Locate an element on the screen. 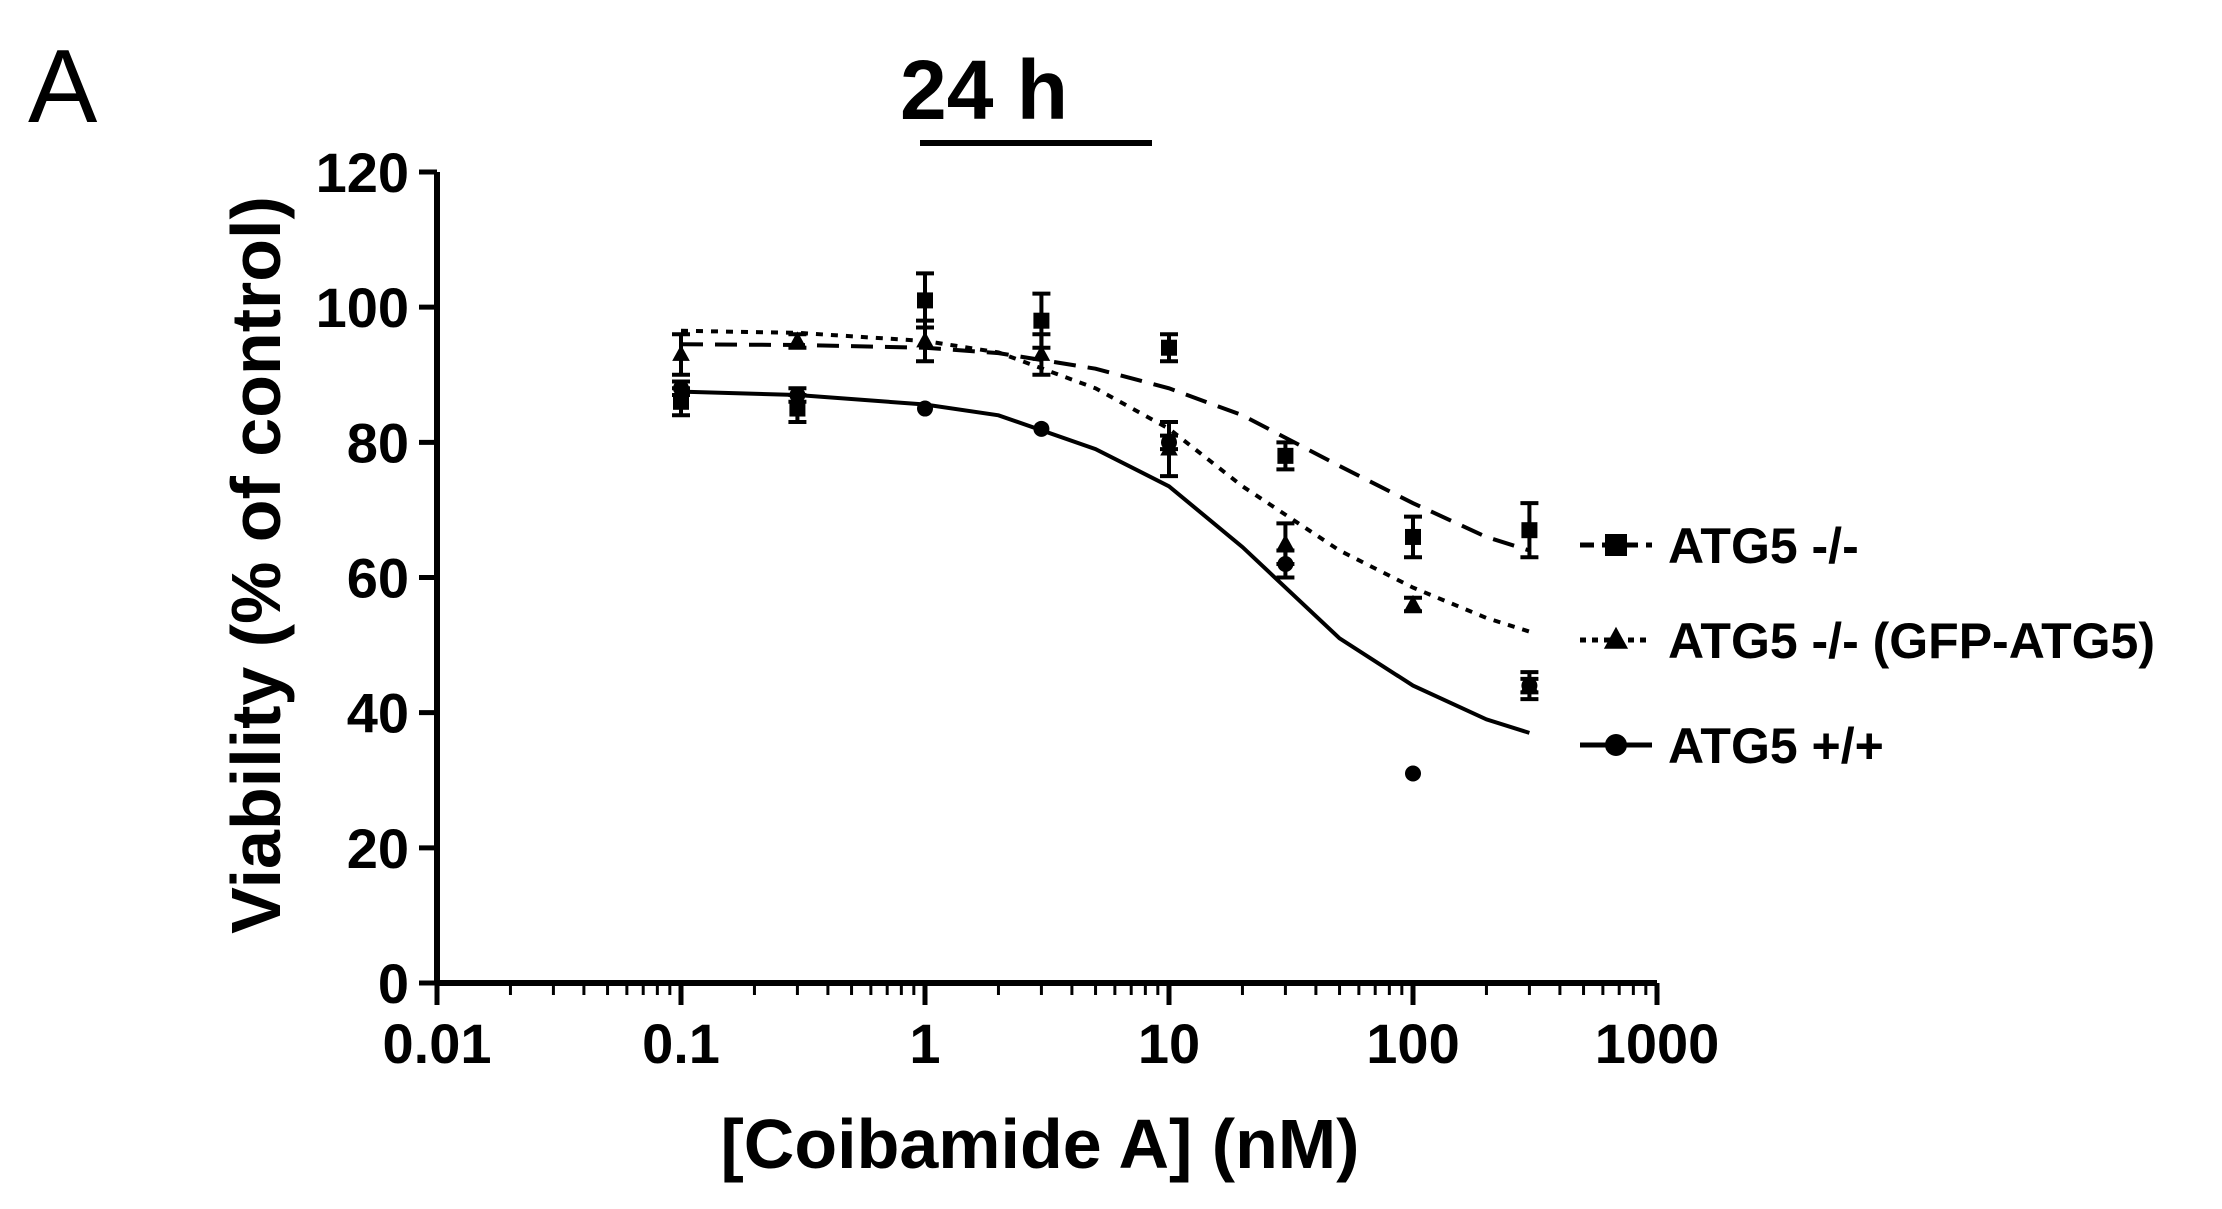 The image size is (2222, 1209). y-tick-label: 0 is located at coordinates (393, 983).